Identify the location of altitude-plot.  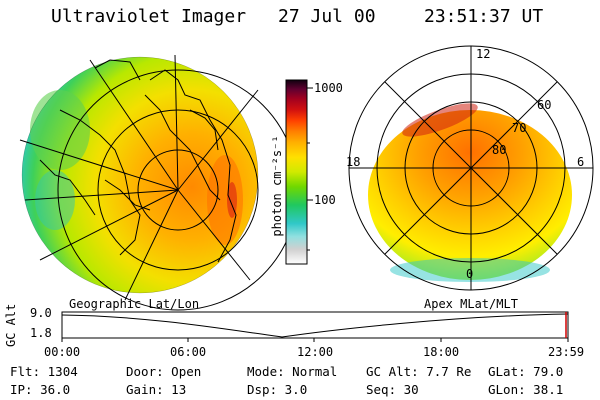
(315, 326).